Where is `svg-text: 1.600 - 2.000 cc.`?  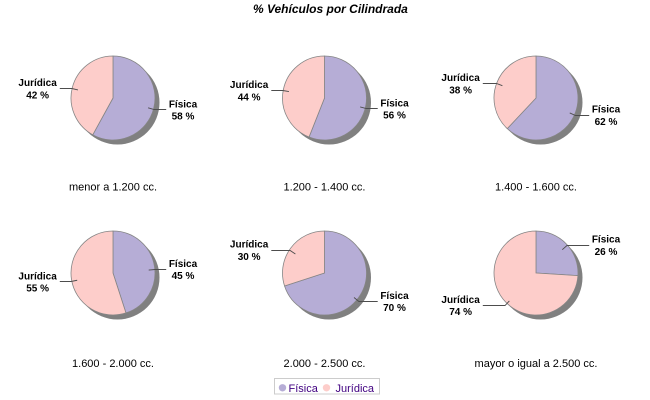 svg-text: 1.600 - 2.000 cc. is located at coordinates (113, 364).